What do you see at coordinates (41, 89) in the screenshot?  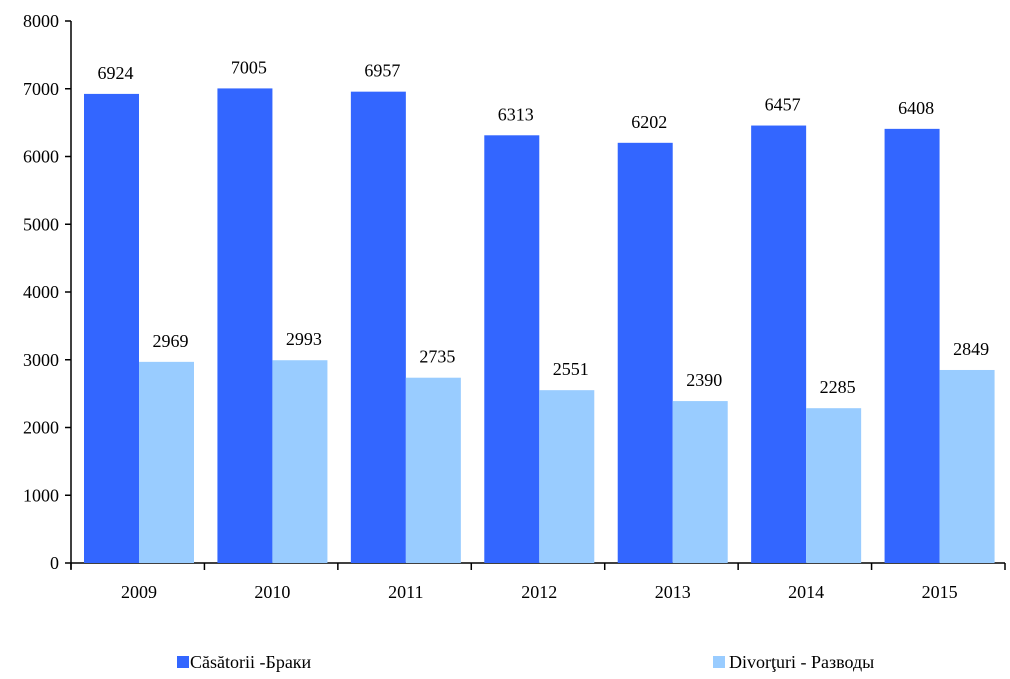 I see `y-tick-label: 7000` at bounding box center [41, 89].